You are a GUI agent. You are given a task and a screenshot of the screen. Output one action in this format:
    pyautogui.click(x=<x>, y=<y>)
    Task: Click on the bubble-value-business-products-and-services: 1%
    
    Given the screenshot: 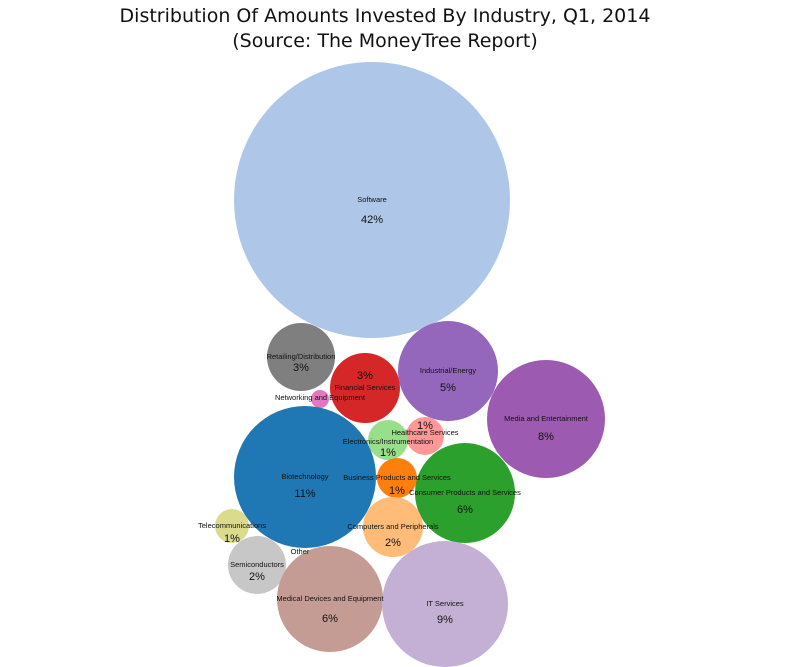 What is the action you would take?
    pyautogui.click(x=397, y=491)
    